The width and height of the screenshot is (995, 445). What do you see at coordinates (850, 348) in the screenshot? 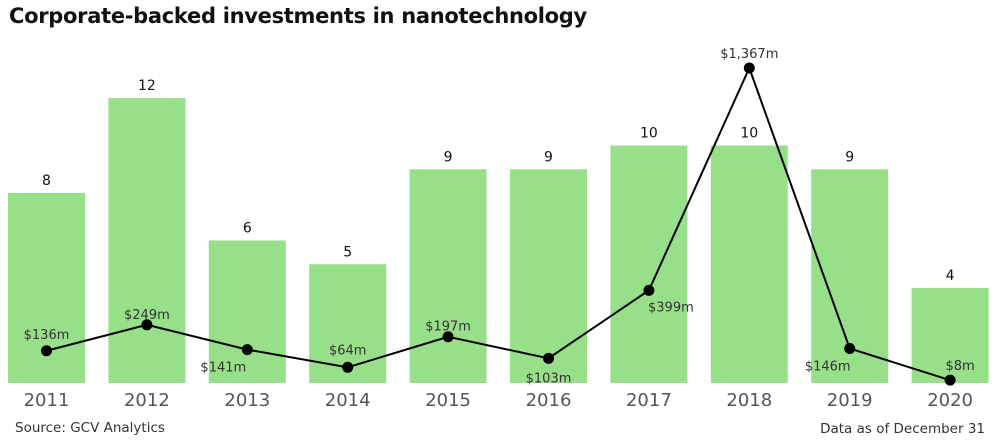
I see `line-point-2019` at bounding box center [850, 348].